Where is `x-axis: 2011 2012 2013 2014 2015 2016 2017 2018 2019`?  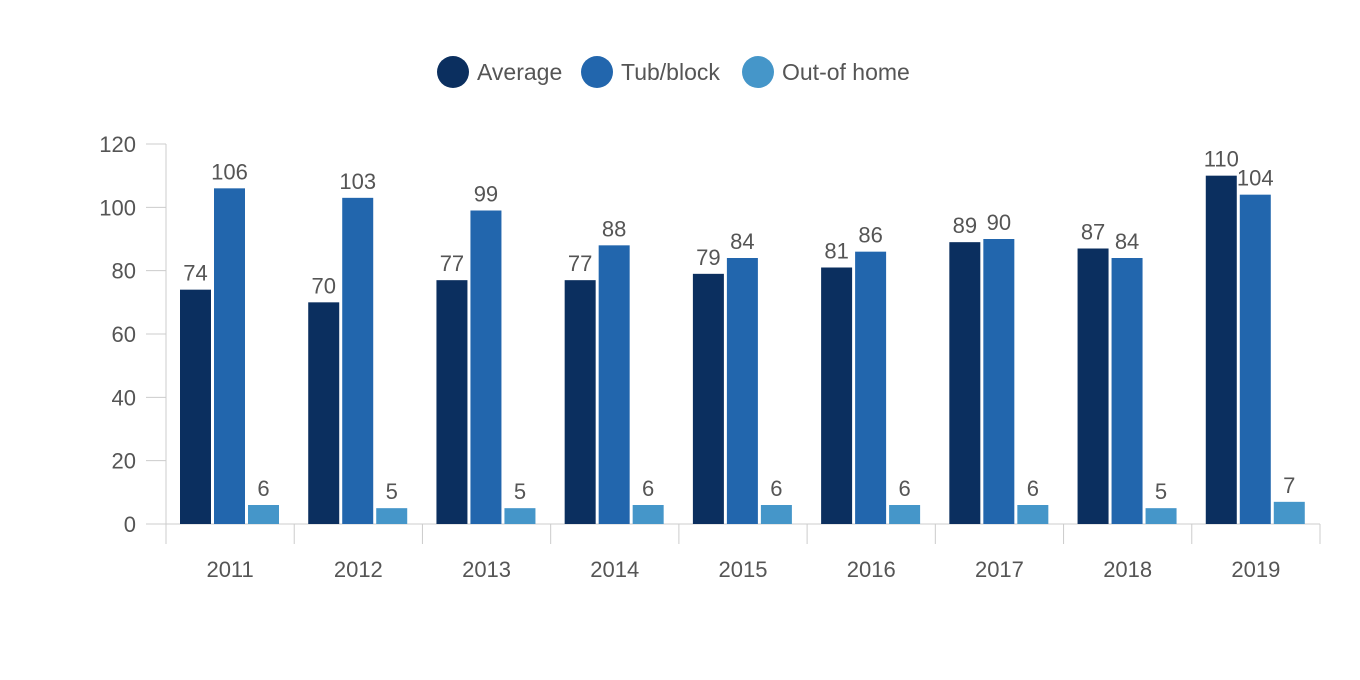
x-axis: 2011 2012 2013 2014 2015 2016 2017 2018 2019 is located at coordinates (743, 552).